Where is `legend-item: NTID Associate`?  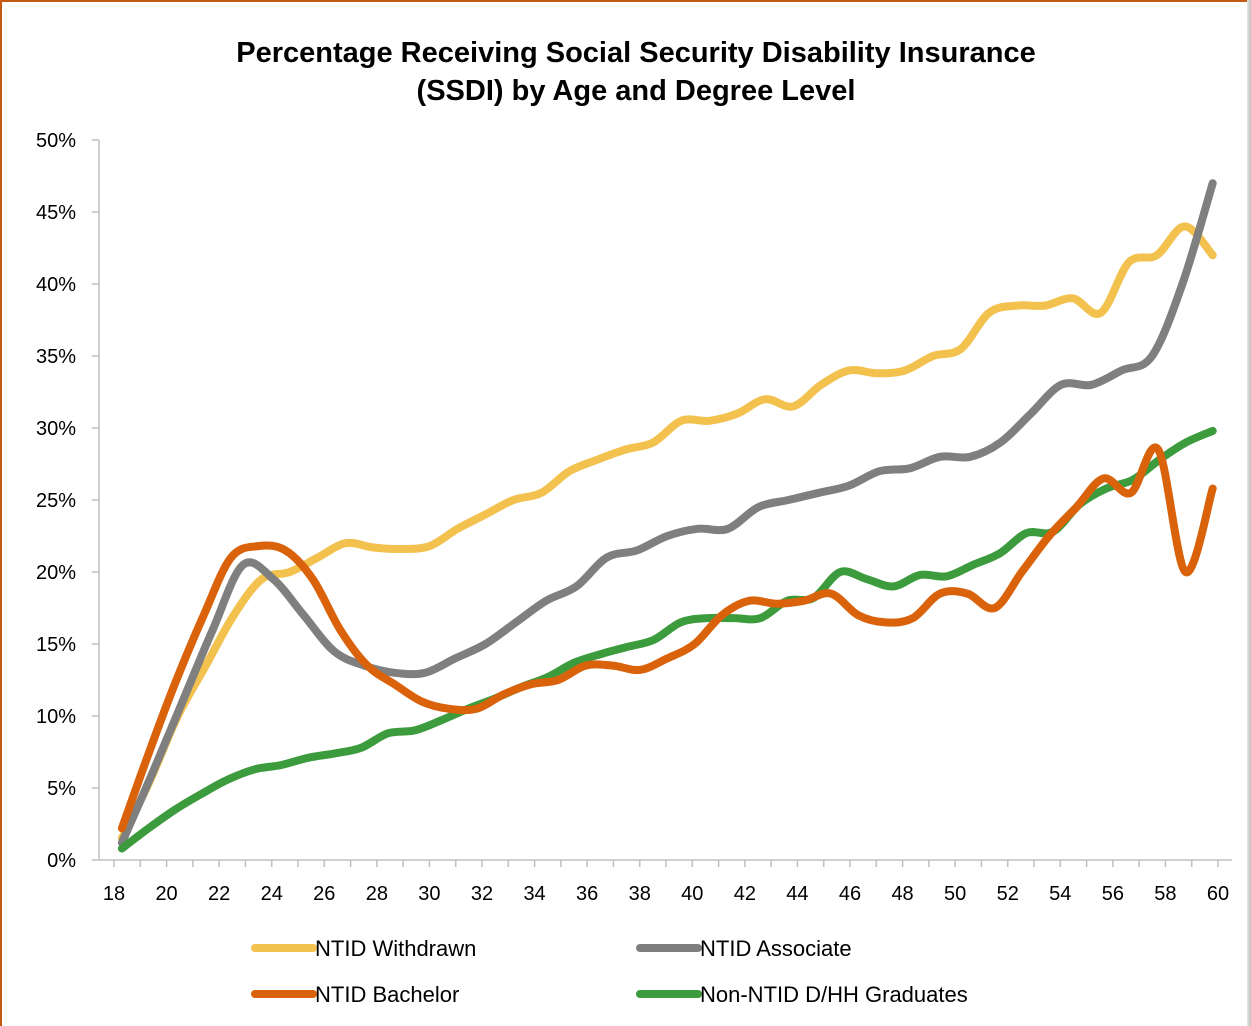
legend-item: NTID Associate is located at coordinates (744, 948).